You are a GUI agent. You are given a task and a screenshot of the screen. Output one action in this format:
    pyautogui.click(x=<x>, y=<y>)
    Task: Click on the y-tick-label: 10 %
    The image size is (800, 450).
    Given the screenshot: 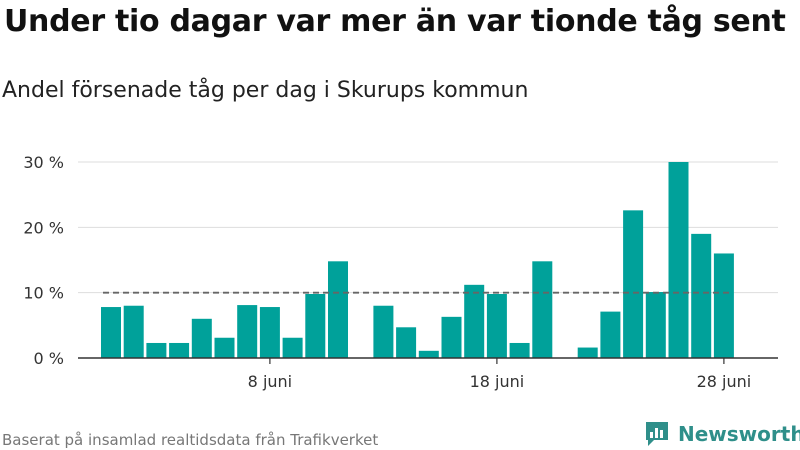 What is the action you would take?
    pyautogui.click(x=43, y=293)
    